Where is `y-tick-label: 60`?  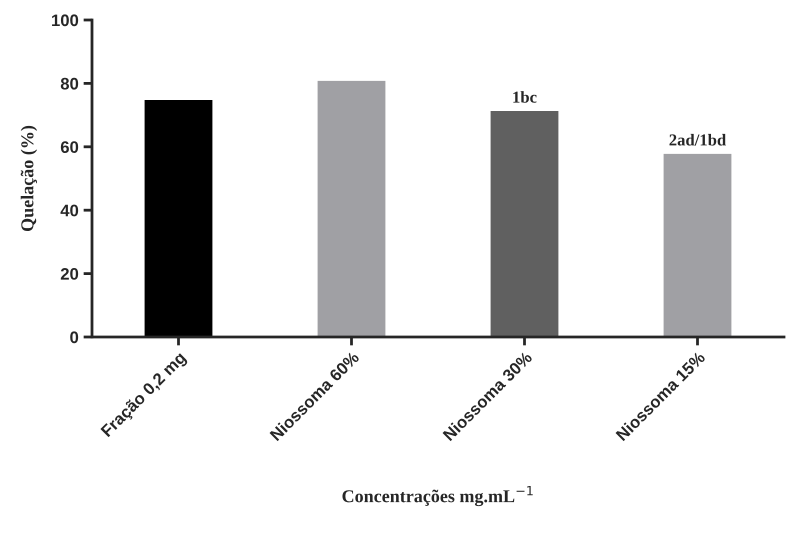
y-tick-label: 60 is located at coordinates (69, 147).